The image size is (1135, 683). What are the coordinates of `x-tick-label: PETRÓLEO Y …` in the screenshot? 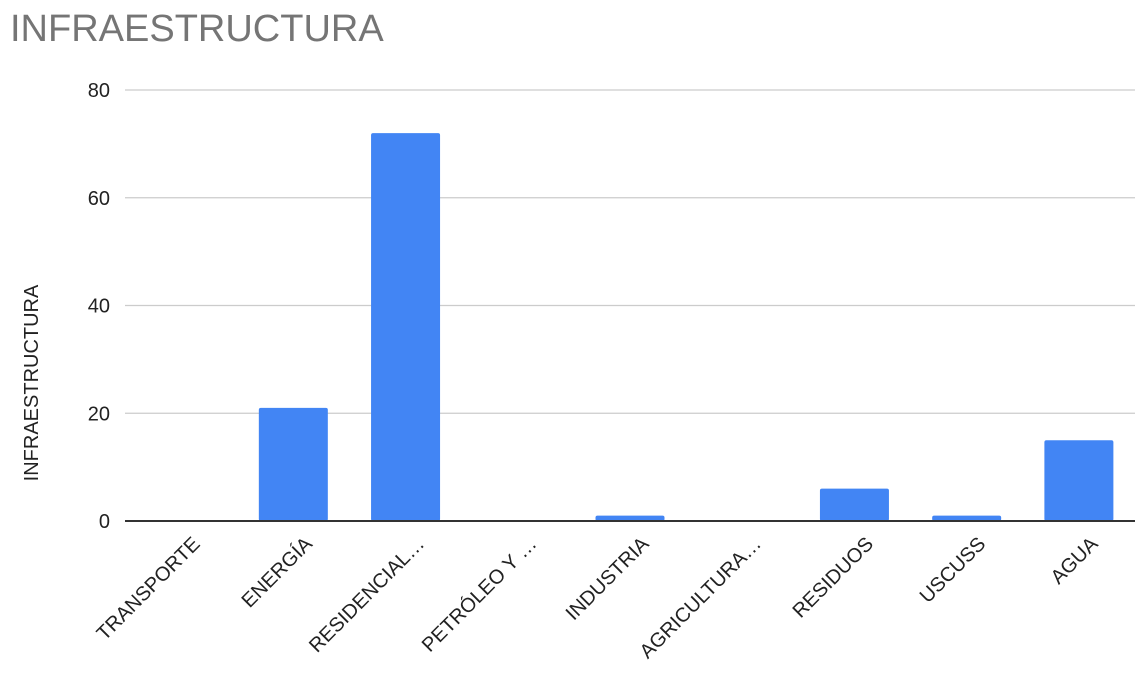 It's located at (479, 594).